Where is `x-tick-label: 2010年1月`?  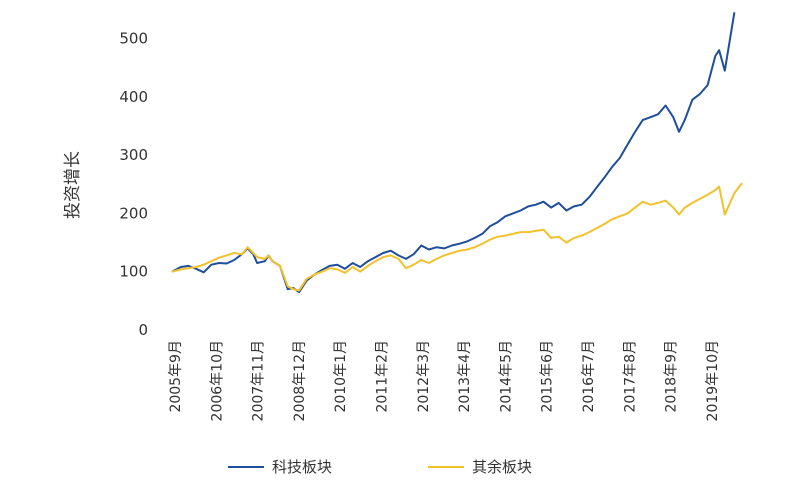 x-tick-label: 2010年1月 is located at coordinates (341, 376).